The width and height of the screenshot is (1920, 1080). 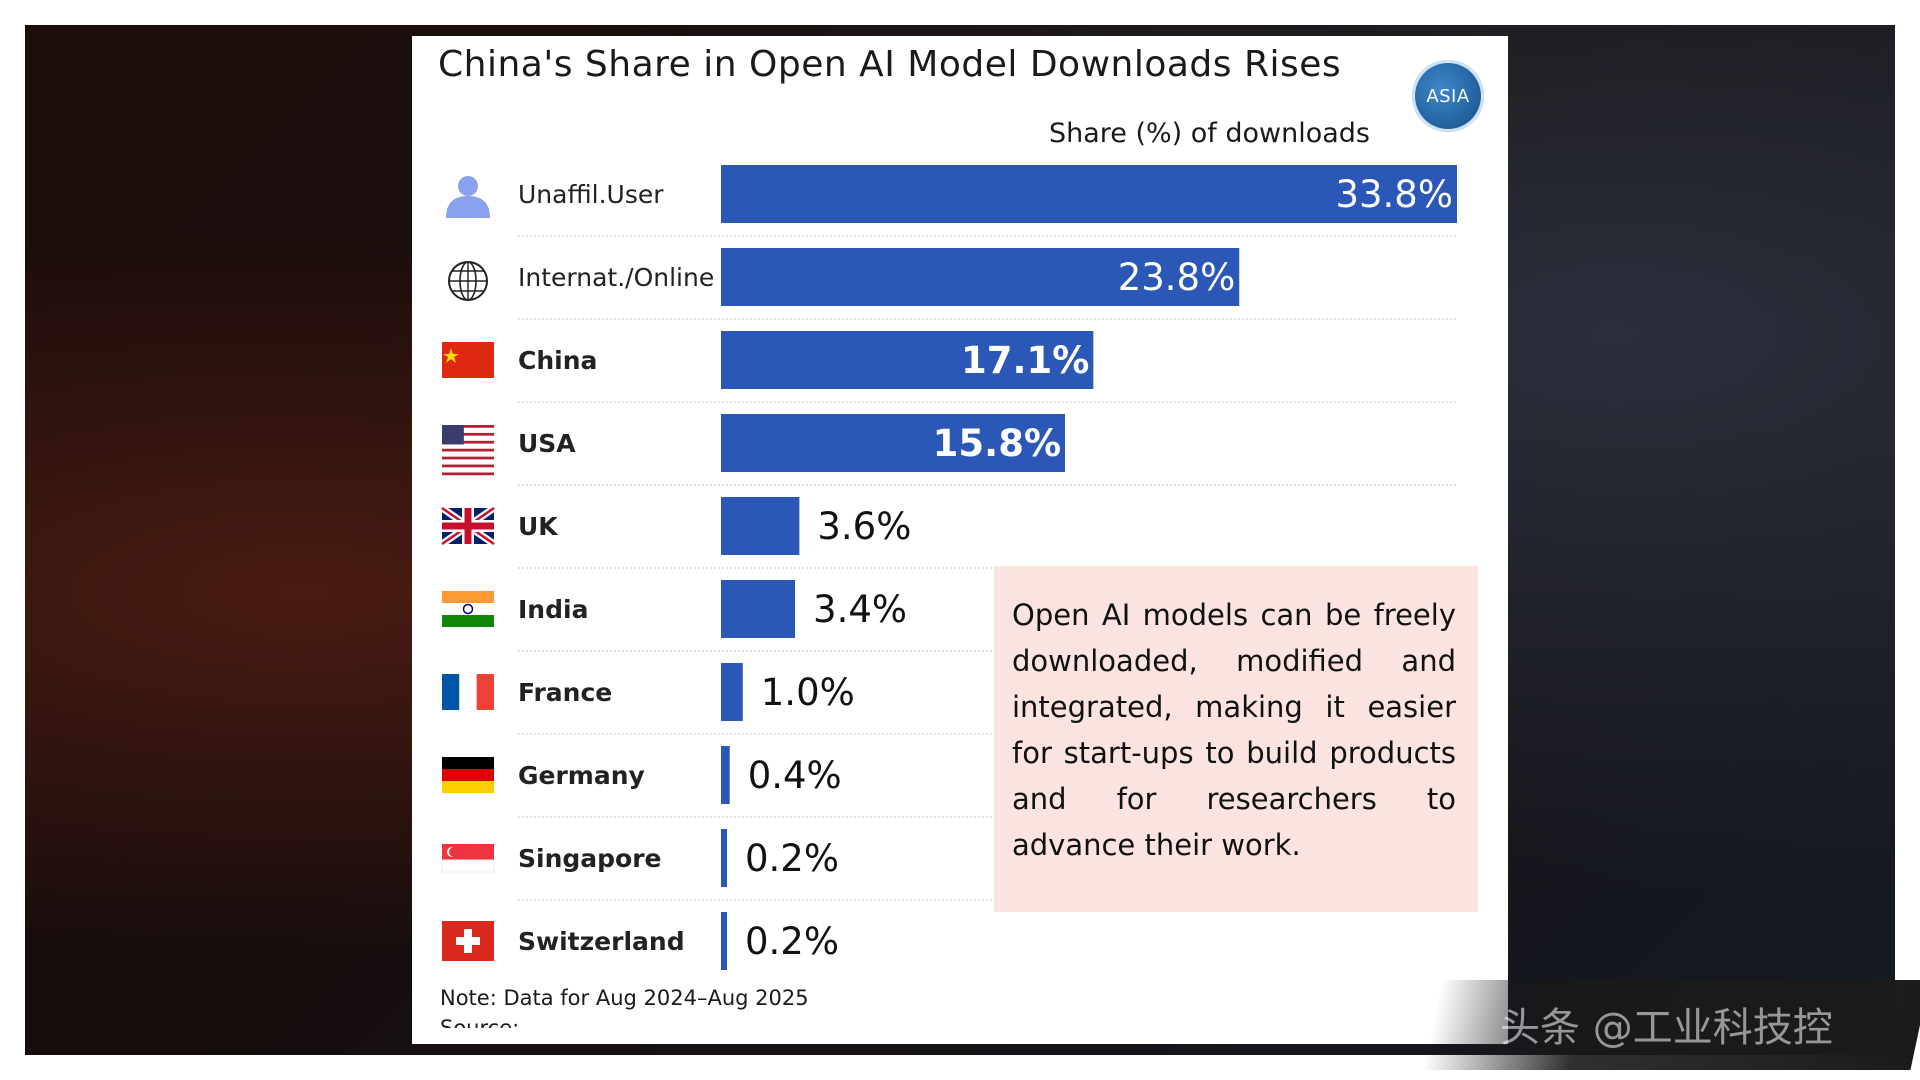 I want to click on category-label: France, so click(x=565, y=692).